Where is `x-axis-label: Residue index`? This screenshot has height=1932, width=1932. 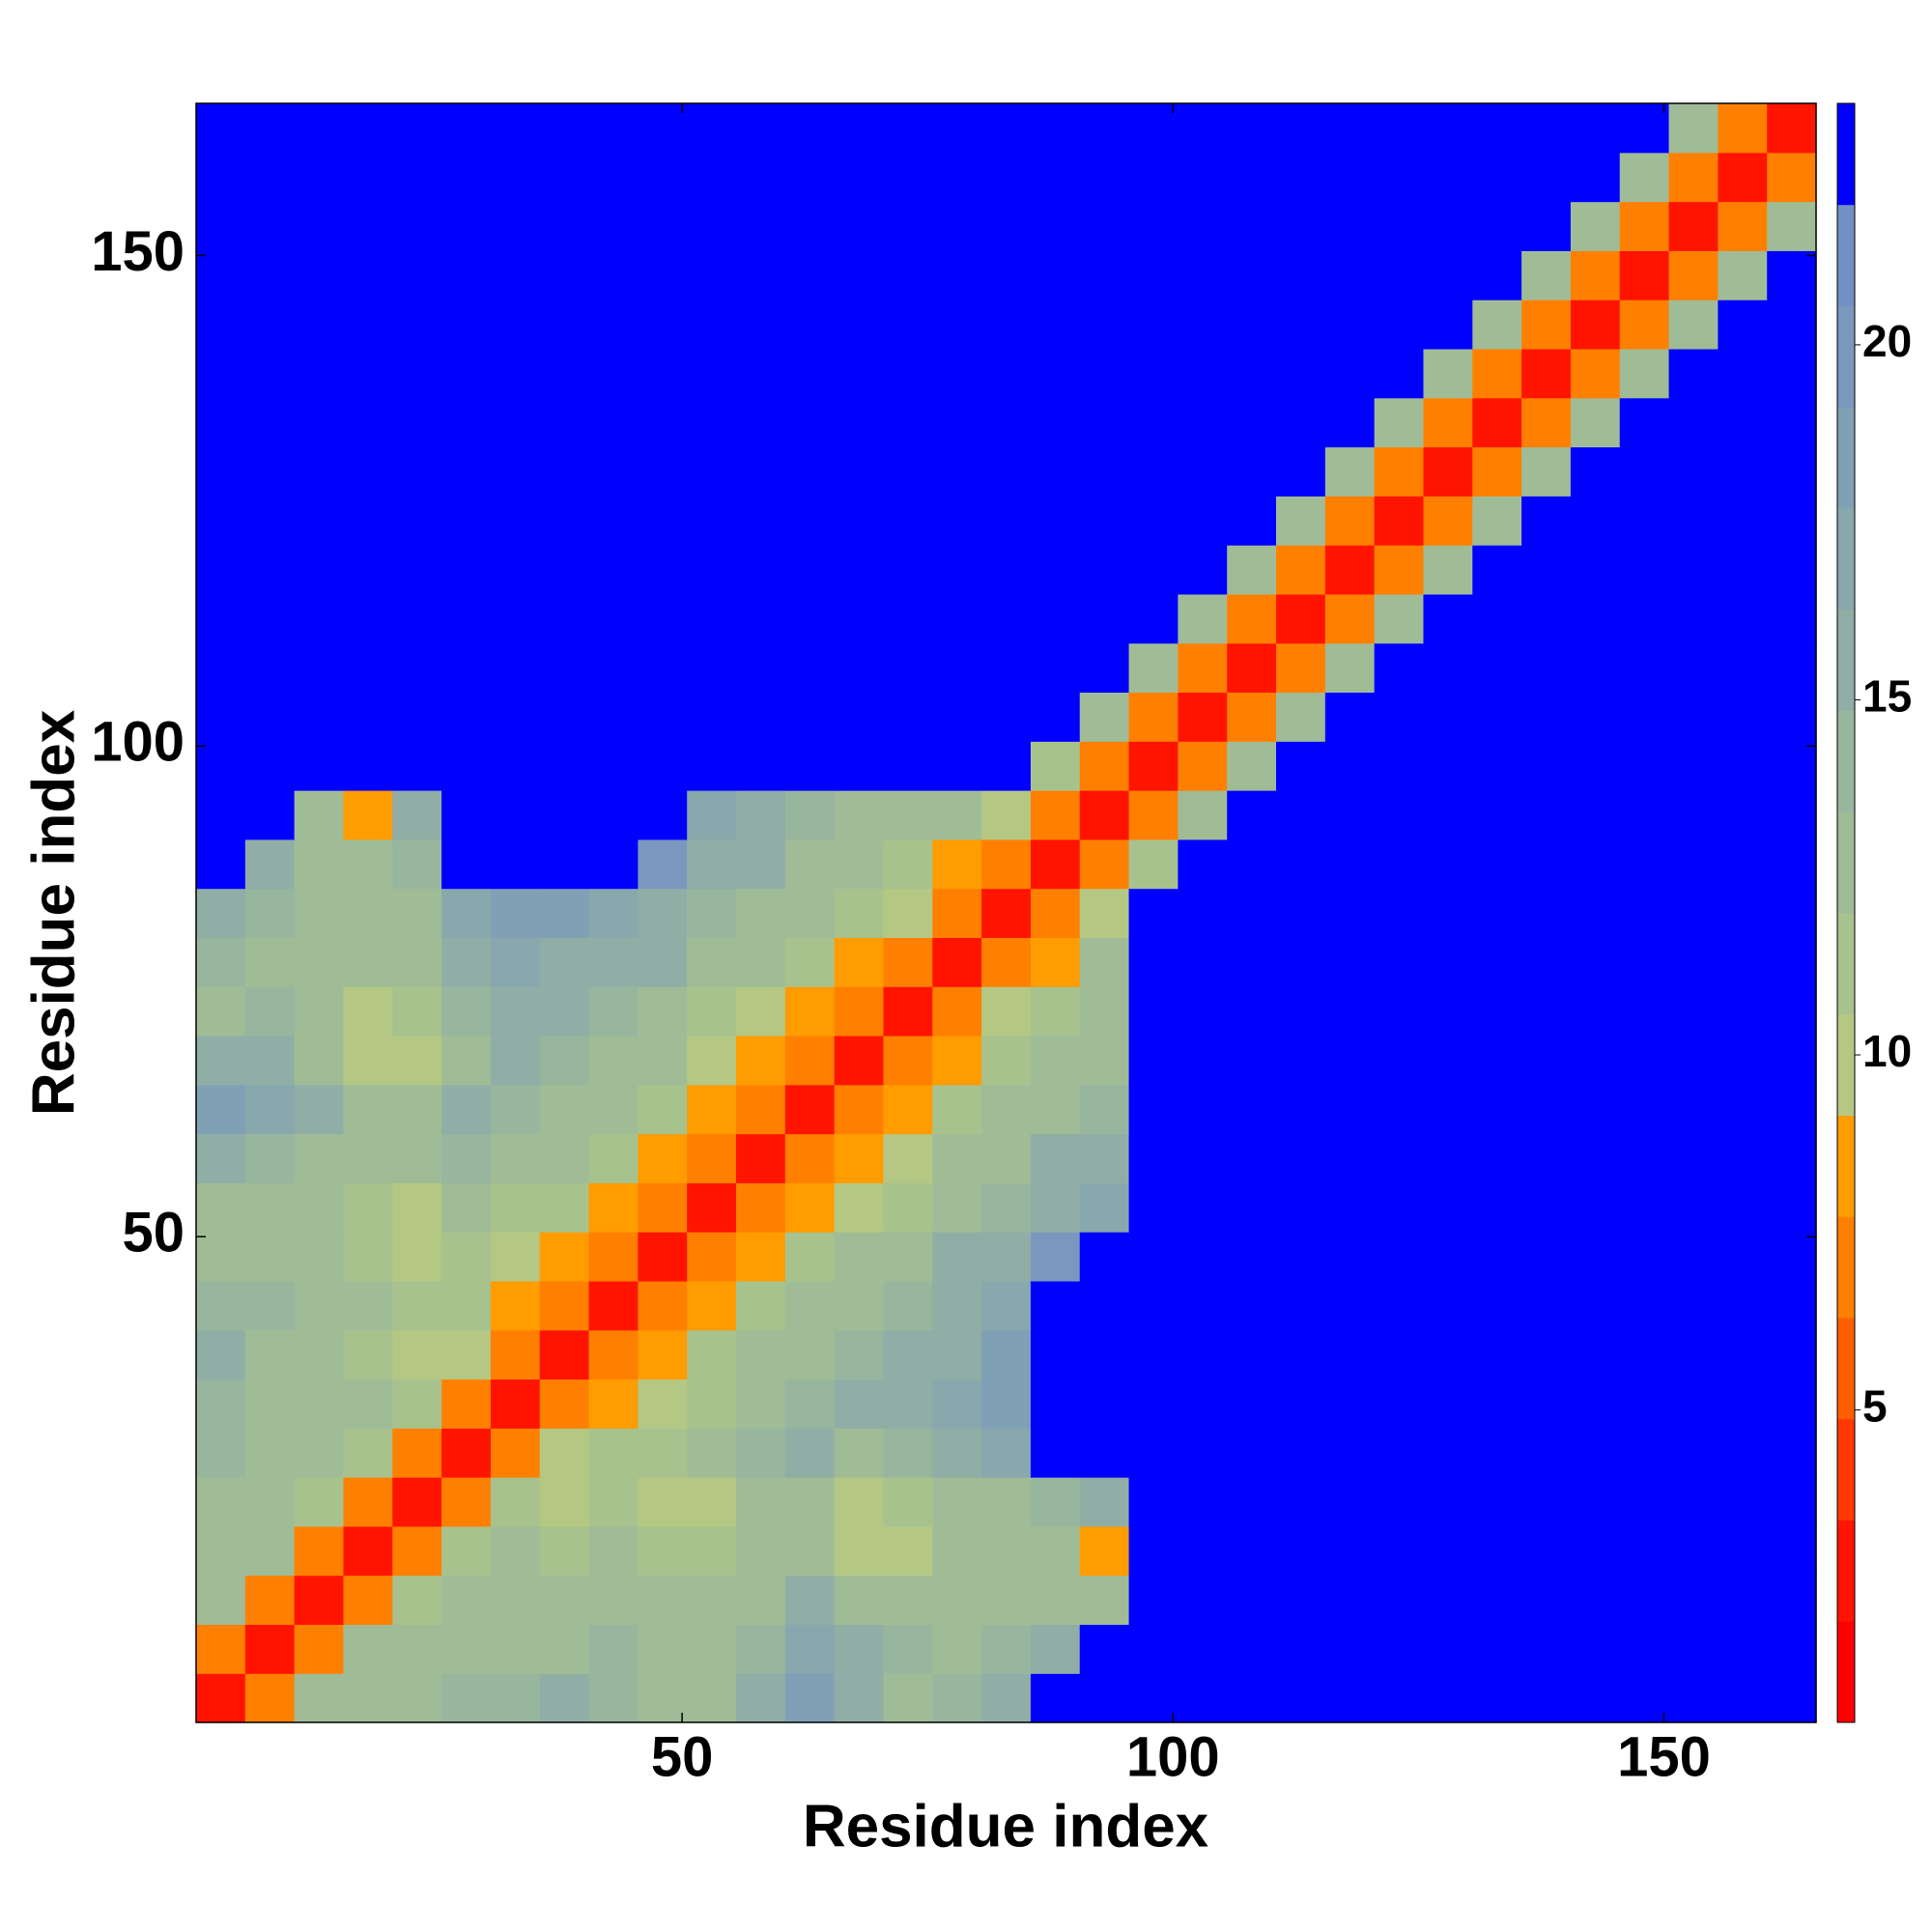 x-axis-label: Residue index is located at coordinates (1006, 1826).